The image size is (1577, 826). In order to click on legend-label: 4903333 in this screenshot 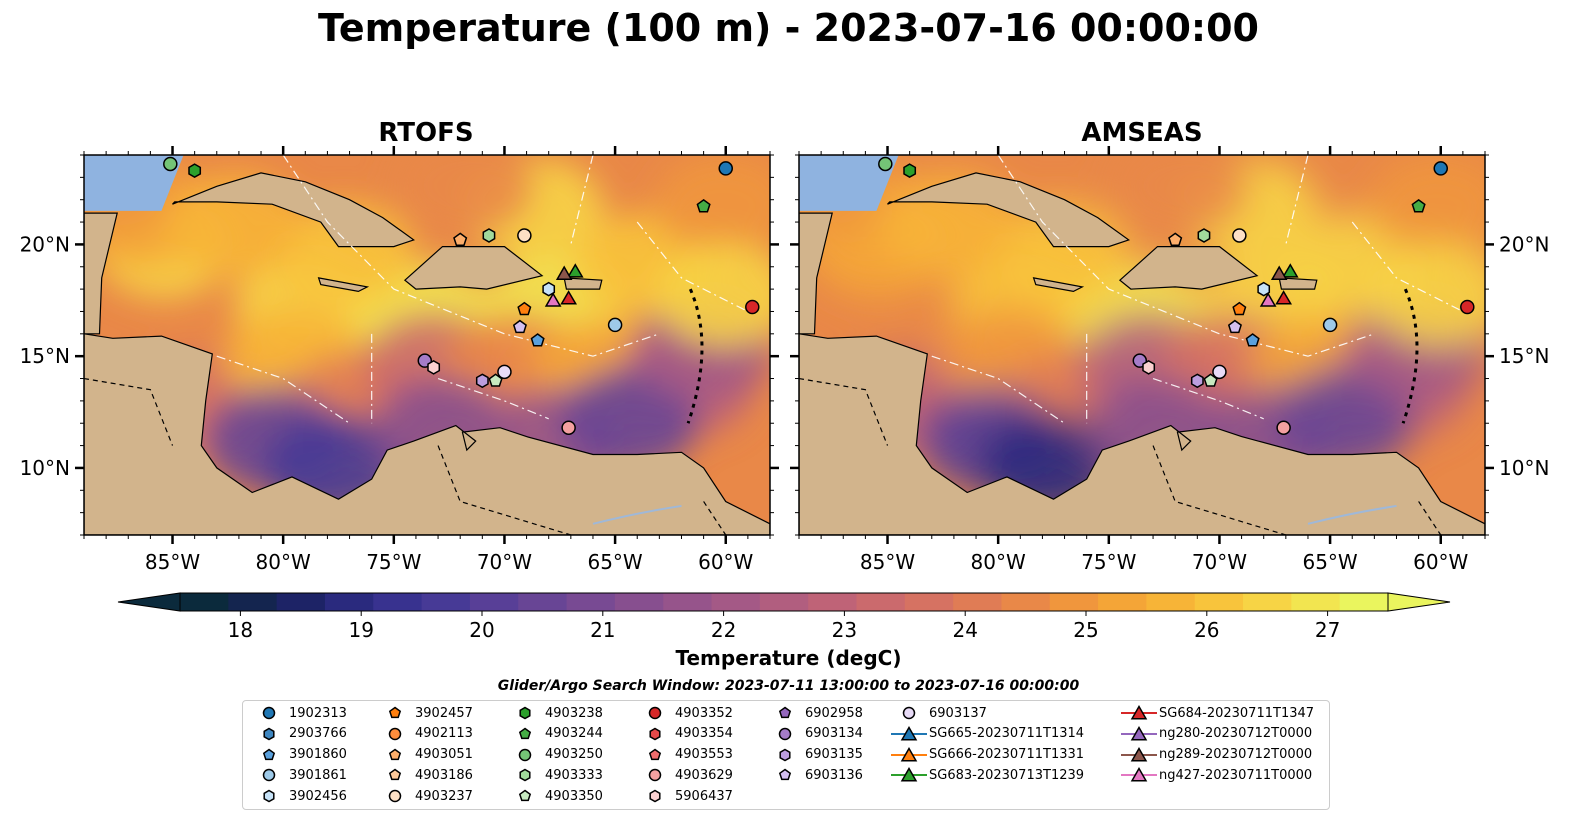, I will do `click(574, 775)`.